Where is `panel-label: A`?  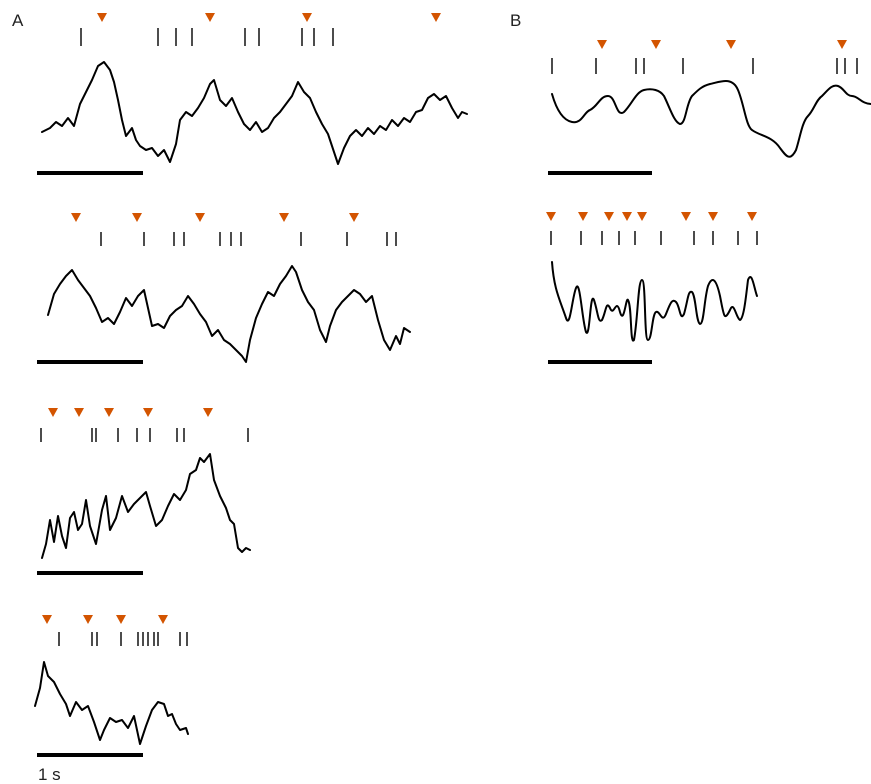 panel-label: A is located at coordinates (18, 20).